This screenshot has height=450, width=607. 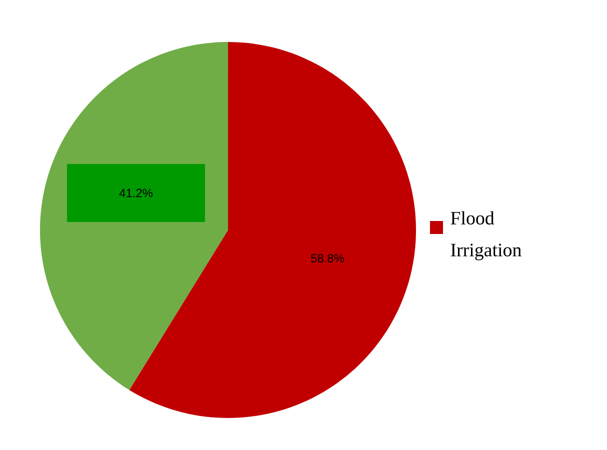 What do you see at coordinates (327, 258) in the screenshot?
I see `data-label: 58.8%` at bounding box center [327, 258].